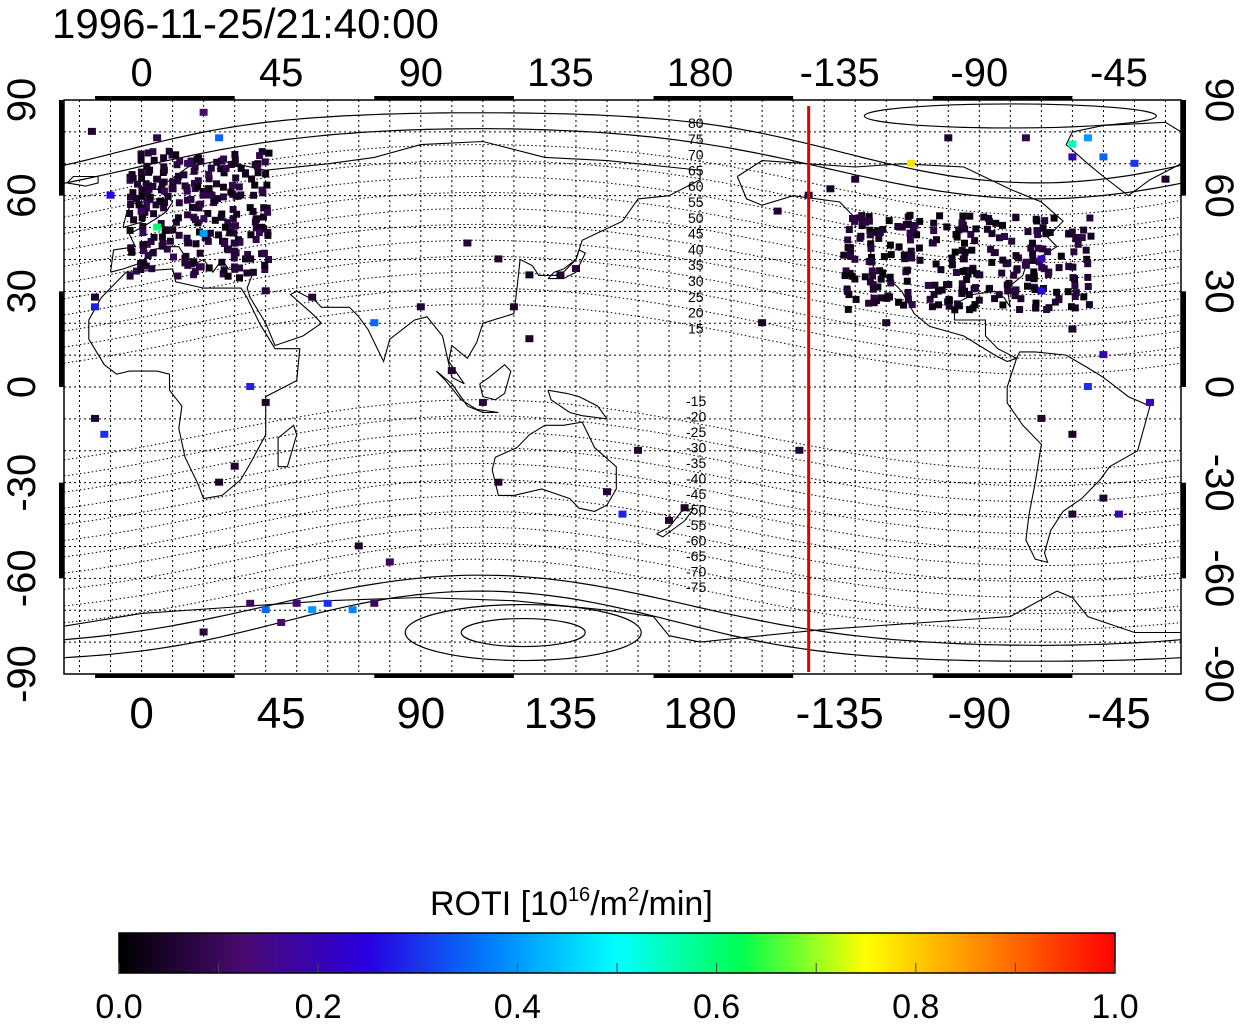 This screenshot has width=1240, height=1024. I want to click on x-tick-label-bottom: 45, so click(281, 713).